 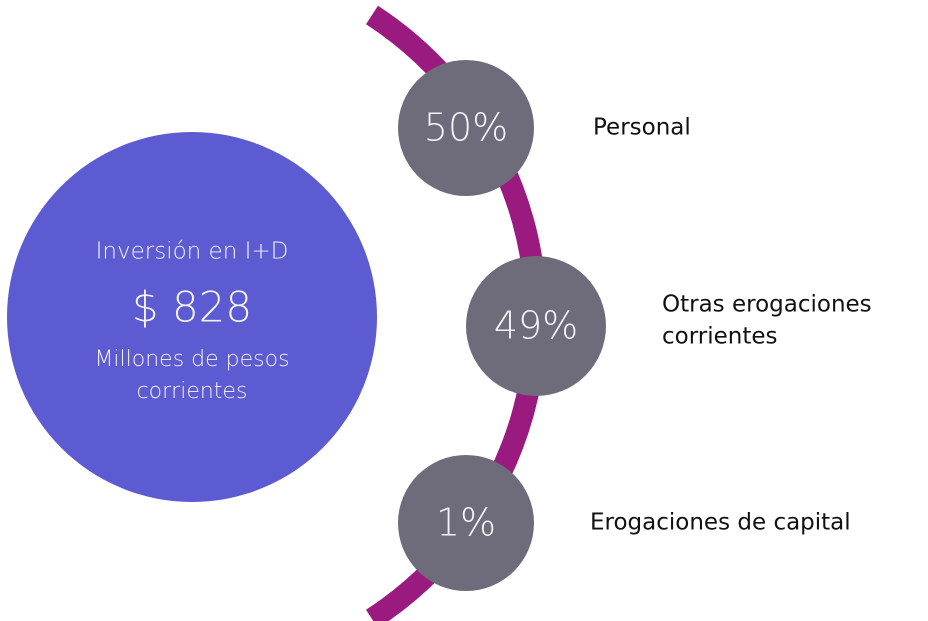 I want to click on item-label: corrientes, so click(x=720, y=337).